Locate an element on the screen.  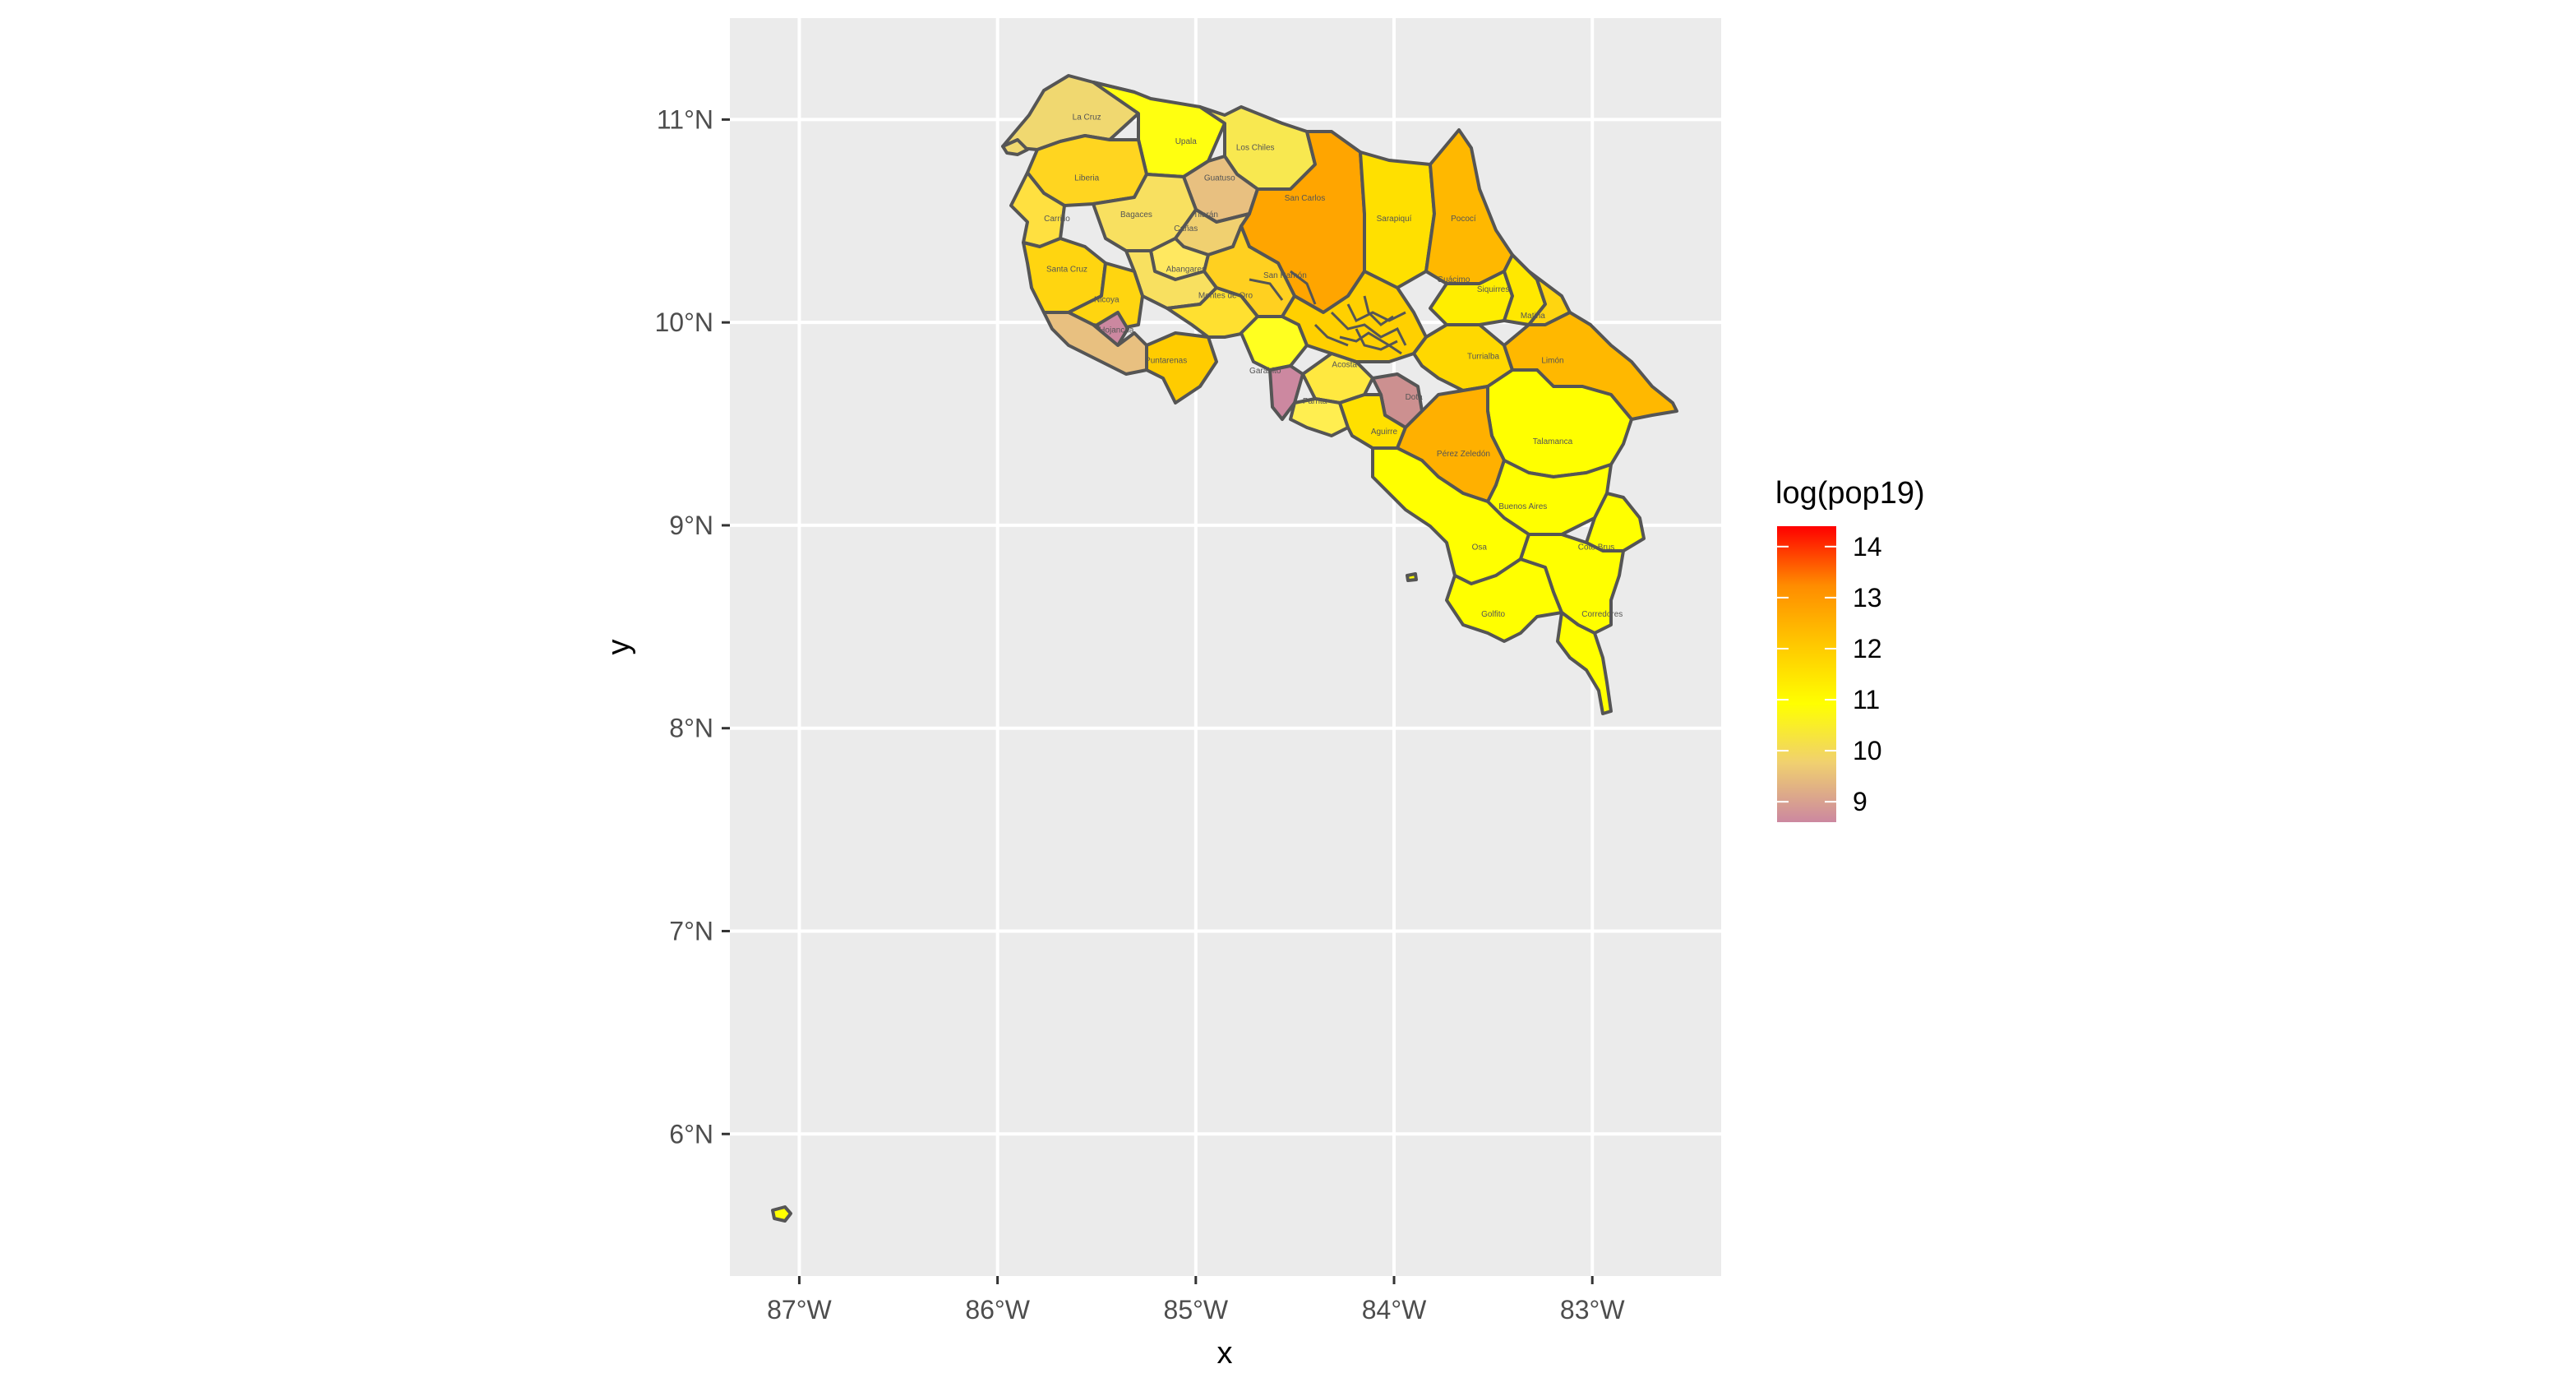
canton-label: Coto Brus is located at coordinates (1596, 547).